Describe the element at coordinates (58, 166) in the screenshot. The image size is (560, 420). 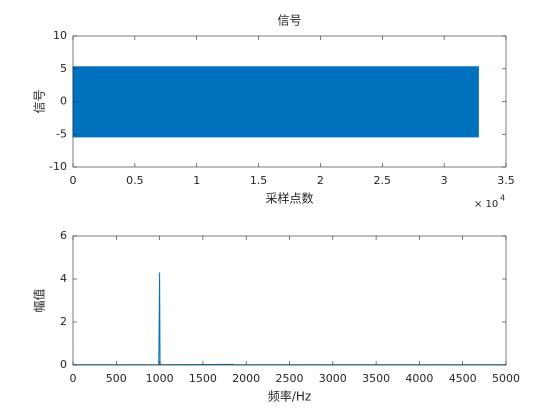
I see `y-tick-label: -10` at that location.